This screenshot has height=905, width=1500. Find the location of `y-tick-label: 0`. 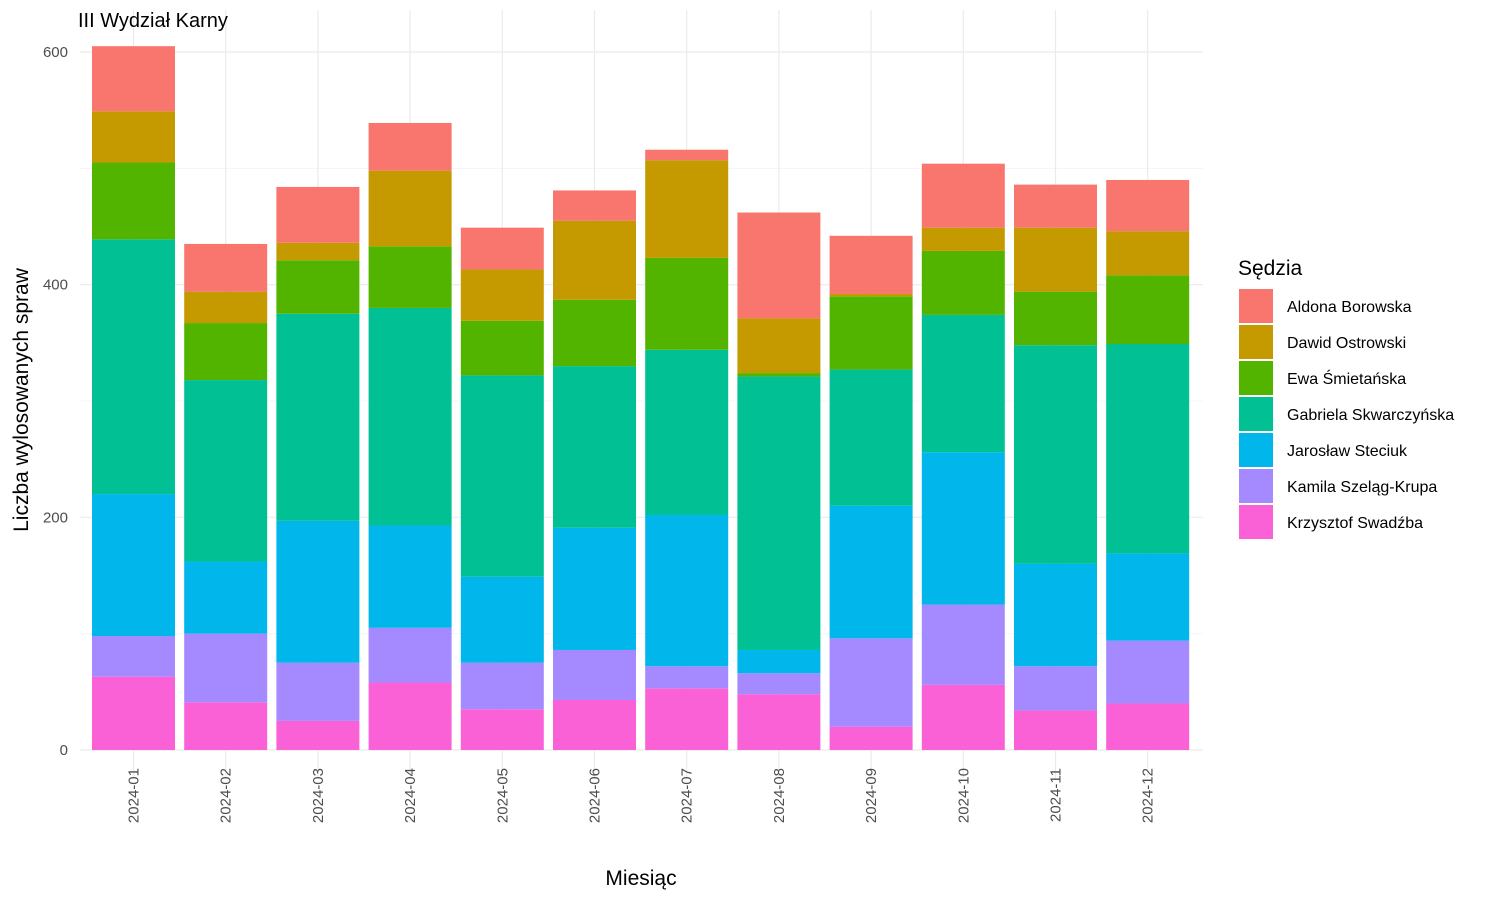

y-tick-label: 0 is located at coordinates (64, 750).